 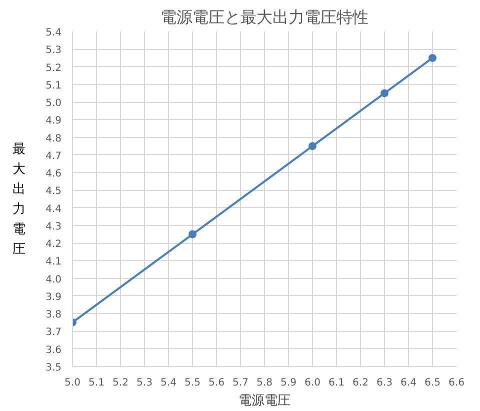 I want to click on x-tick-label: 5.2, so click(x=120, y=383).